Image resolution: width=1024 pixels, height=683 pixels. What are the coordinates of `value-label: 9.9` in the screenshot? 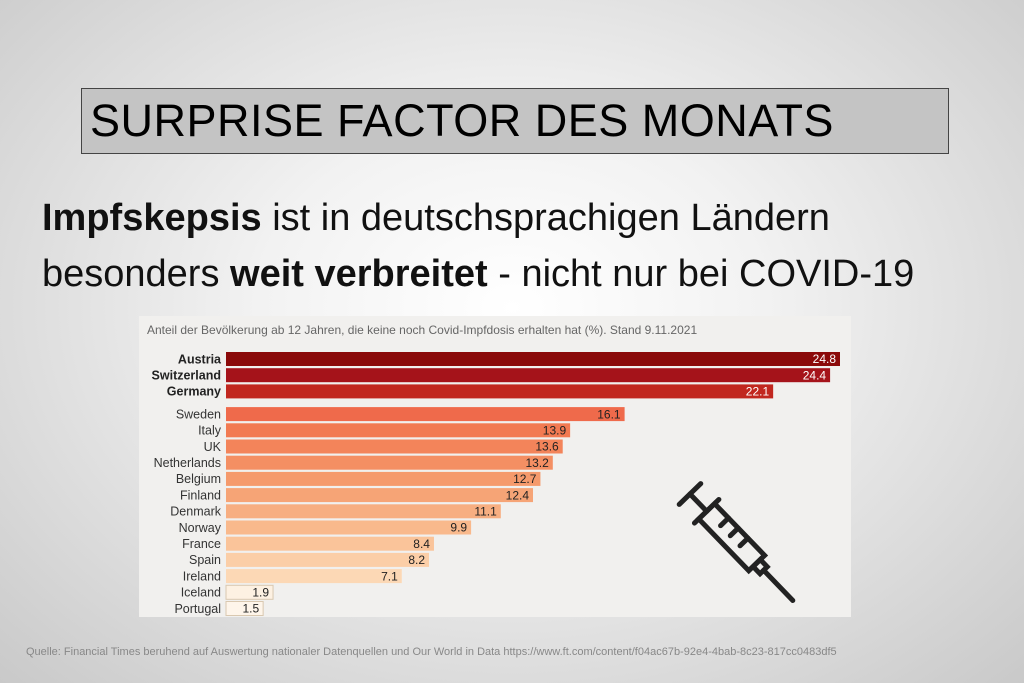 It's located at (458, 528).